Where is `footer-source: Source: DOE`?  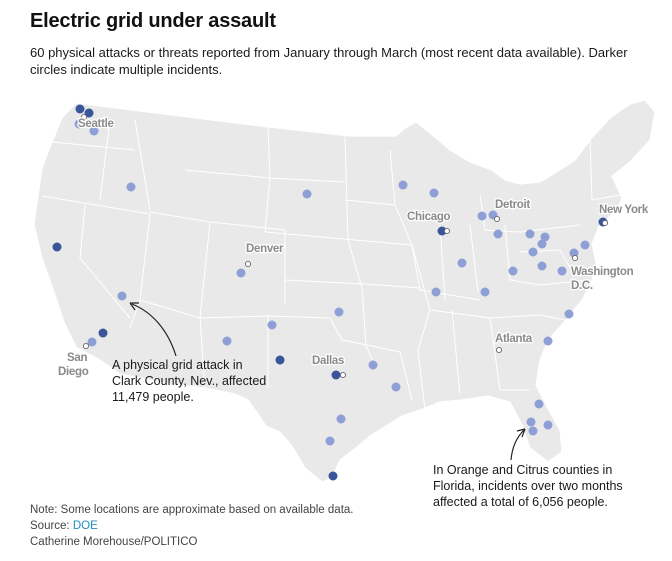 footer-source: Source: DOE is located at coordinates (64, 526).